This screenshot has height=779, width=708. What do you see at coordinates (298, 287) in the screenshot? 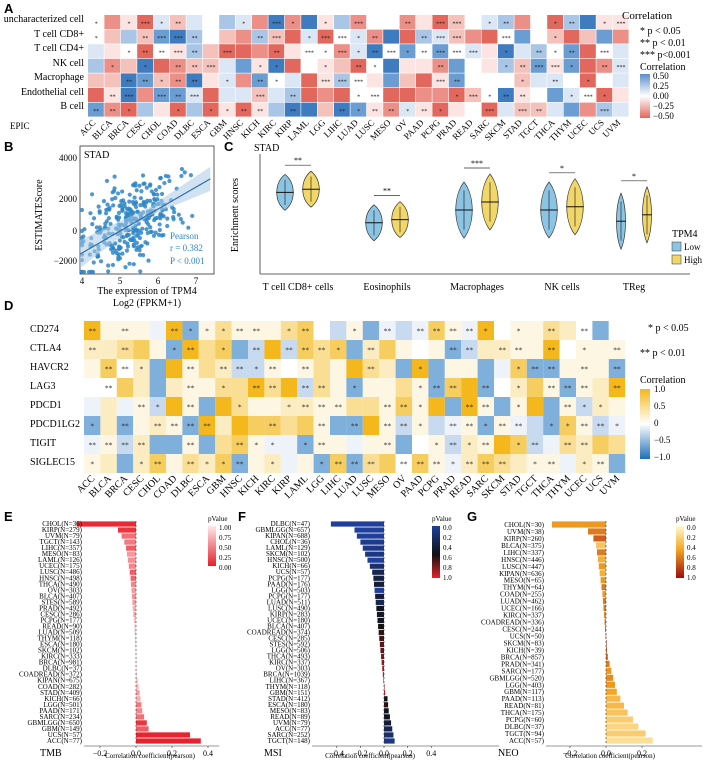
I see `c-group-label: T cell CD8+ cells` at bounding box center [298, 287].